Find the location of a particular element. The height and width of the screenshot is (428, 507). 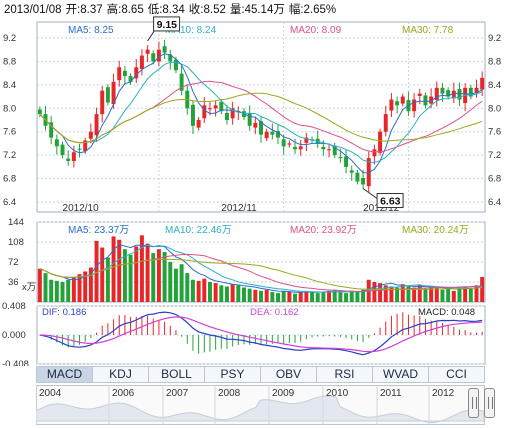

date-axis-label: 2012/11 is located at coordinates (239, 208).